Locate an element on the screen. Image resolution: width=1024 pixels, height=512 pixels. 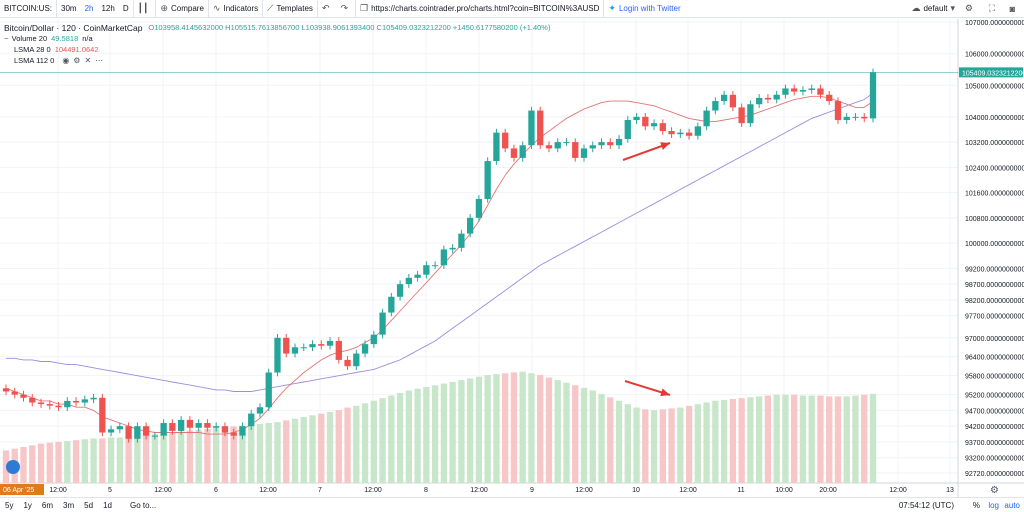
percent-toggle: % is located at coordinates (976, 505).